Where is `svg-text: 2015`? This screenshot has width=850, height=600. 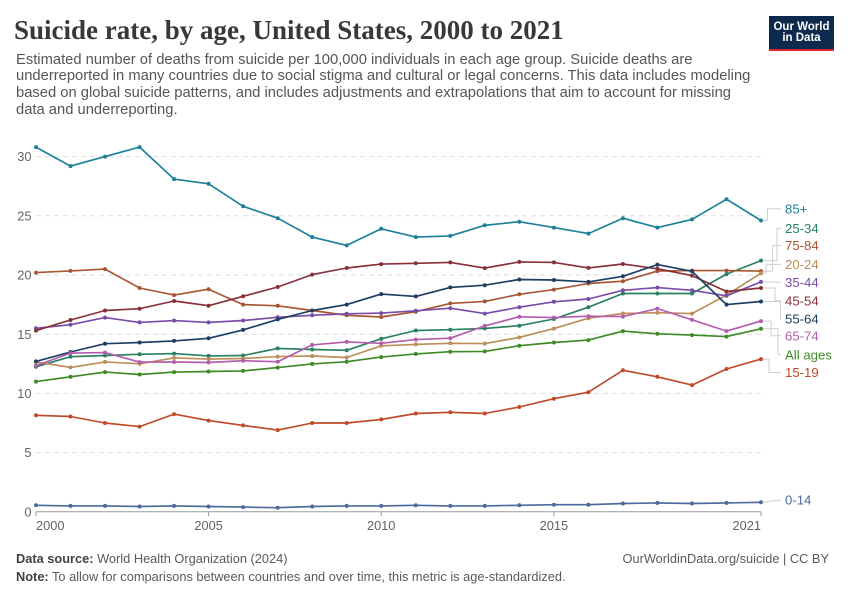 svg-text: 2015 is located at coordinates (554, 525).